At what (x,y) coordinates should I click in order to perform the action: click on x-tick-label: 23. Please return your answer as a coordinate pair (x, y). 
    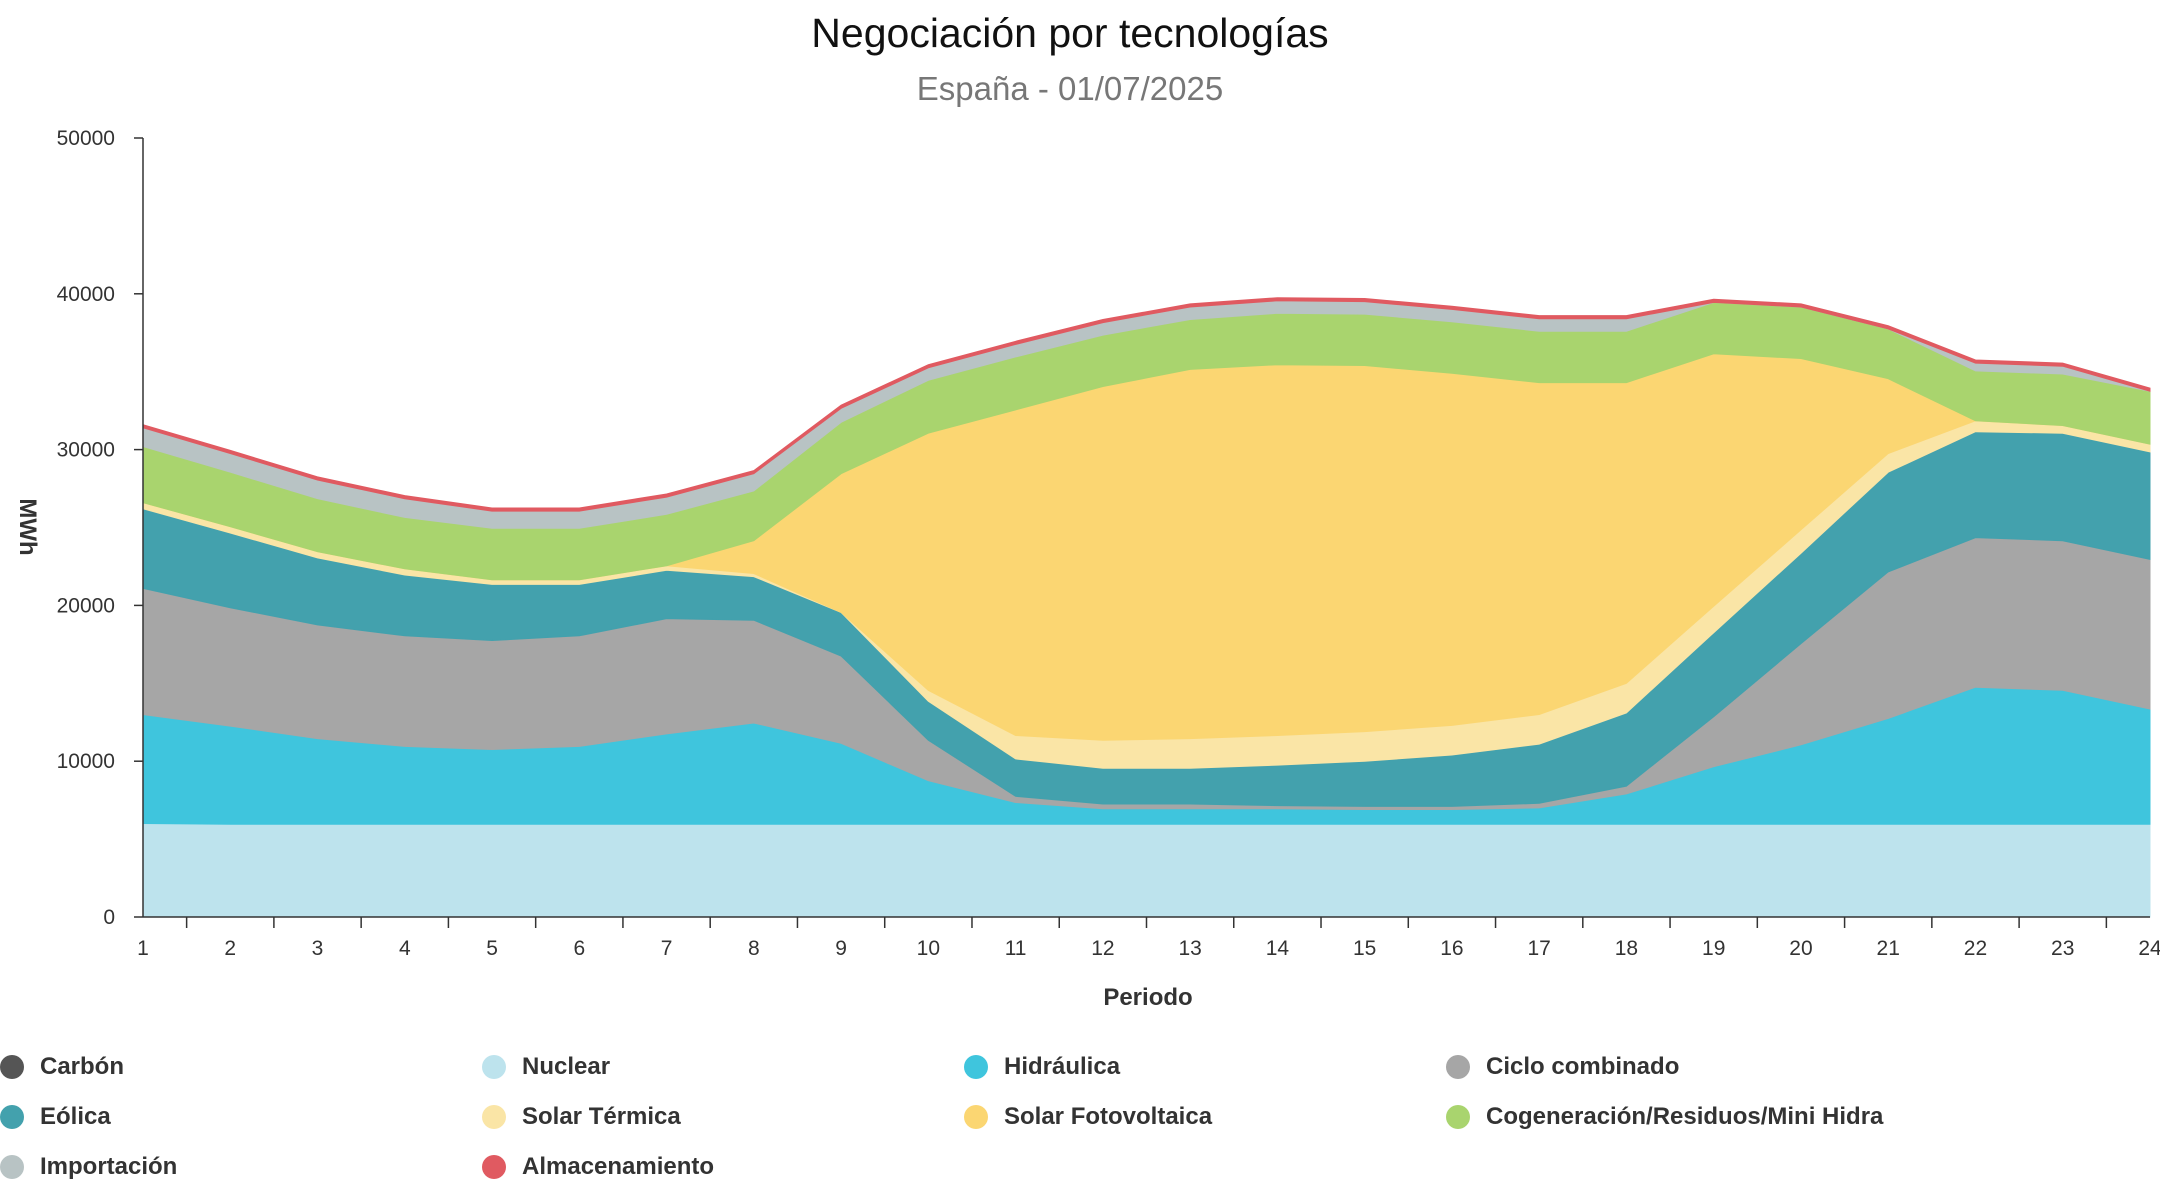
    Looking at the image, I should click on (2062, 948).